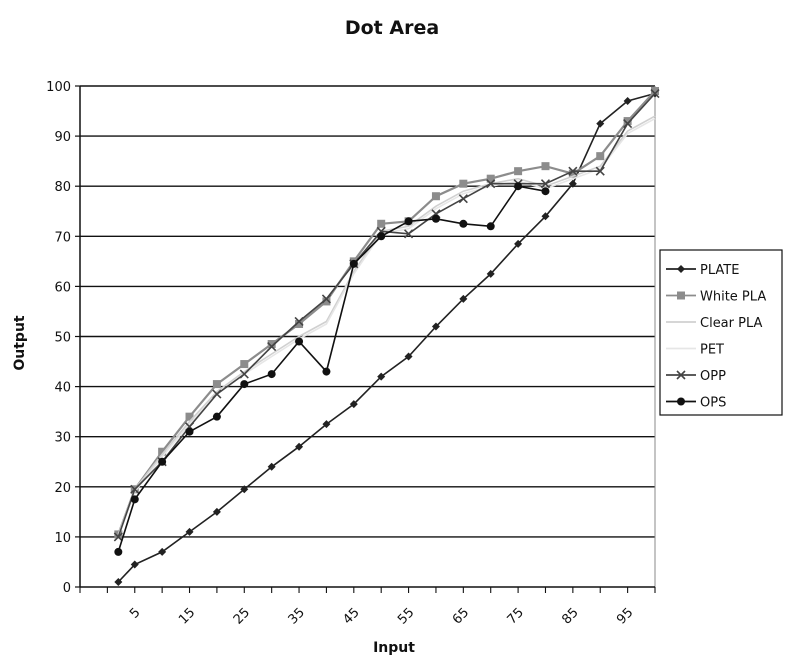 The height and width of the screenshot is (659, 790). Describe the element at coordinates (719, 270) in the screenshot. I see `legend-label-0: PLATE` at that location.